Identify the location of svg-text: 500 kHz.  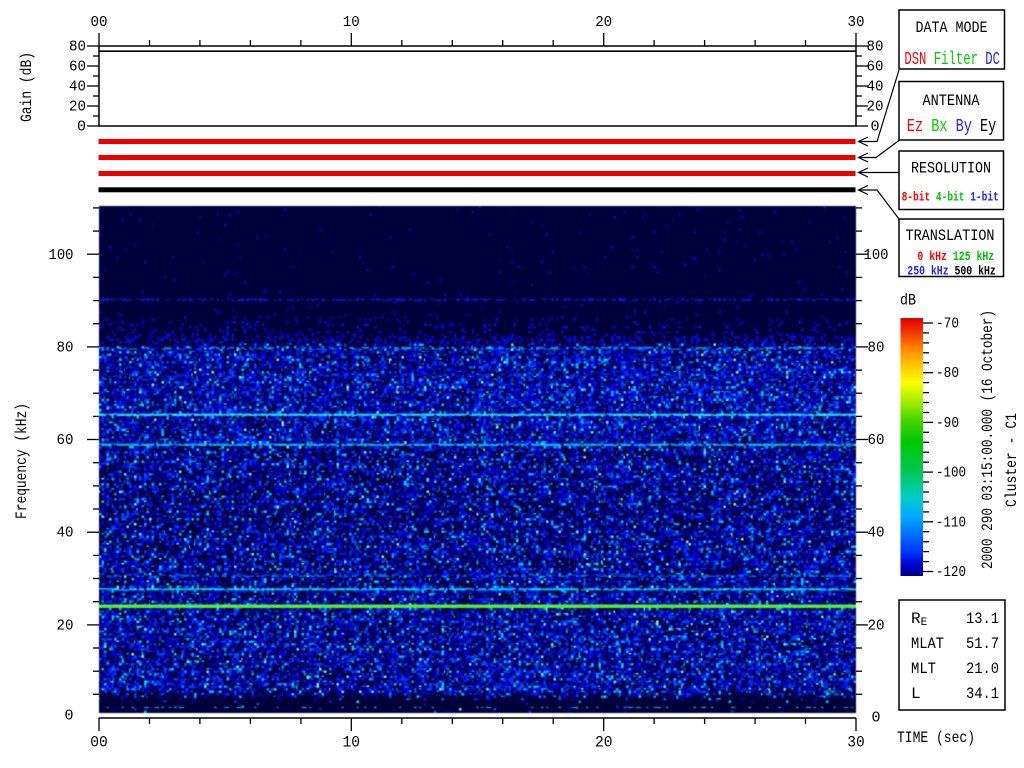
(975, 272).